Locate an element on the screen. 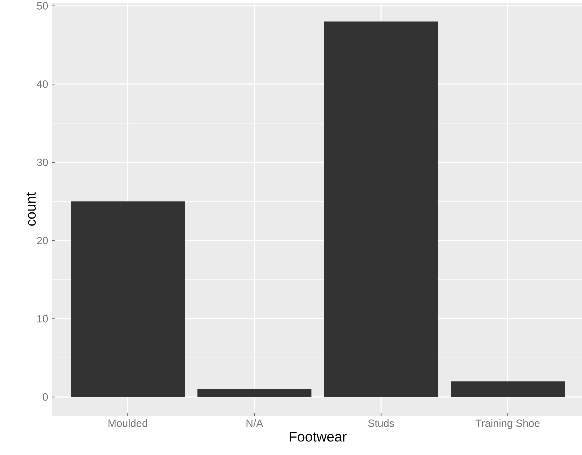 This screenshot has width=582, height=455. x-axis-title: Footwear is located at coordinates (318, 437).